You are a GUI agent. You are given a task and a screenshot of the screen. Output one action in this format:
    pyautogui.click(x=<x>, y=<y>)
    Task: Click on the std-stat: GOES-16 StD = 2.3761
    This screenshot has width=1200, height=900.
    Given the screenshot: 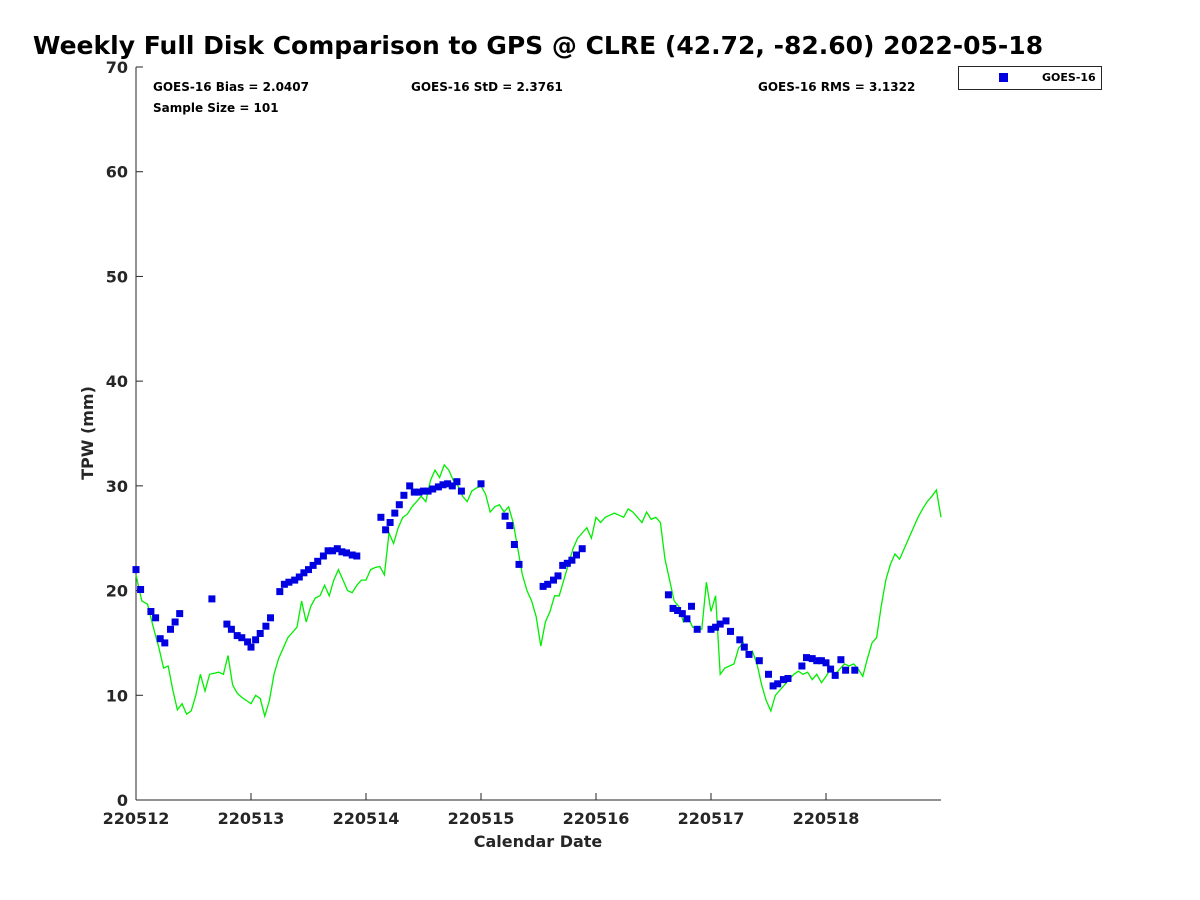 What is the action you would take?
    pyautogui.click(x=487, y=87)
    